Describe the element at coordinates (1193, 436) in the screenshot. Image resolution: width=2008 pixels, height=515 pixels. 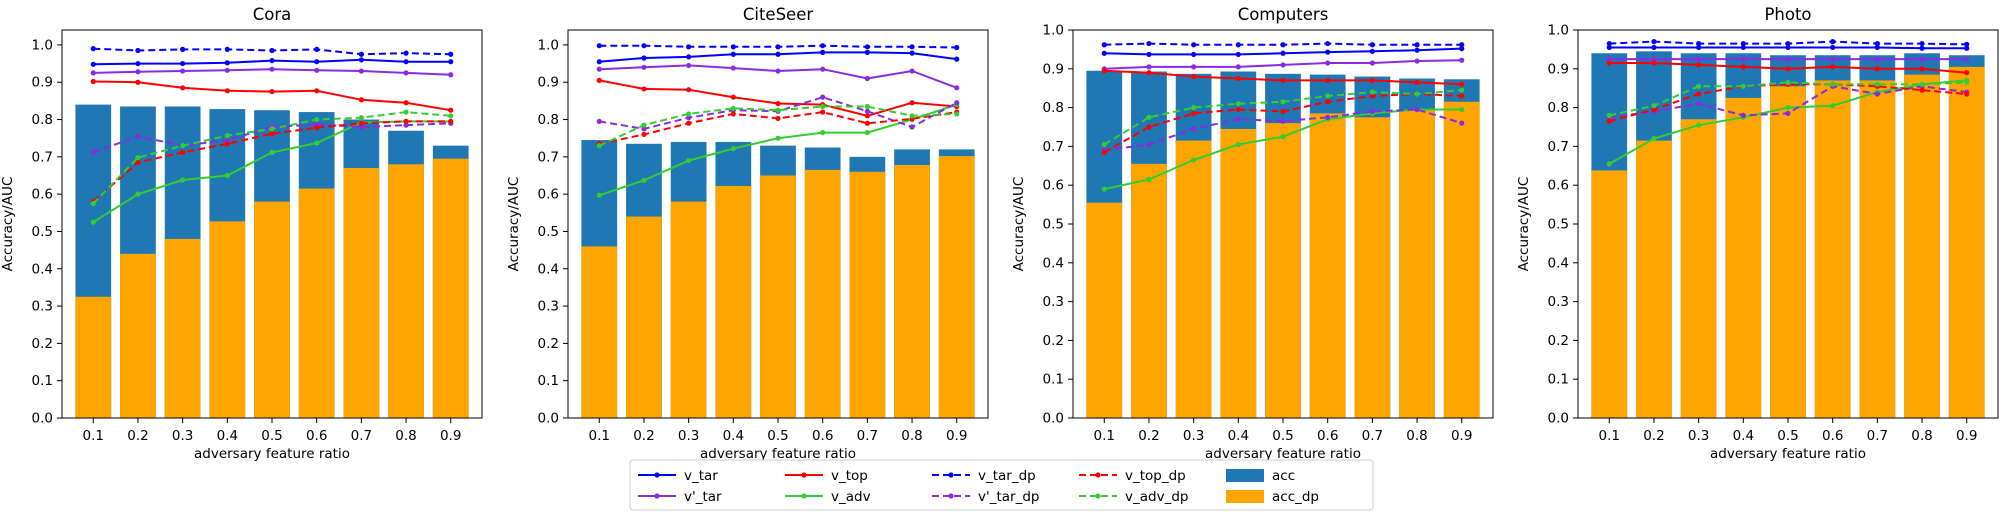
I see `x-tick-label: 0.3` at that location.